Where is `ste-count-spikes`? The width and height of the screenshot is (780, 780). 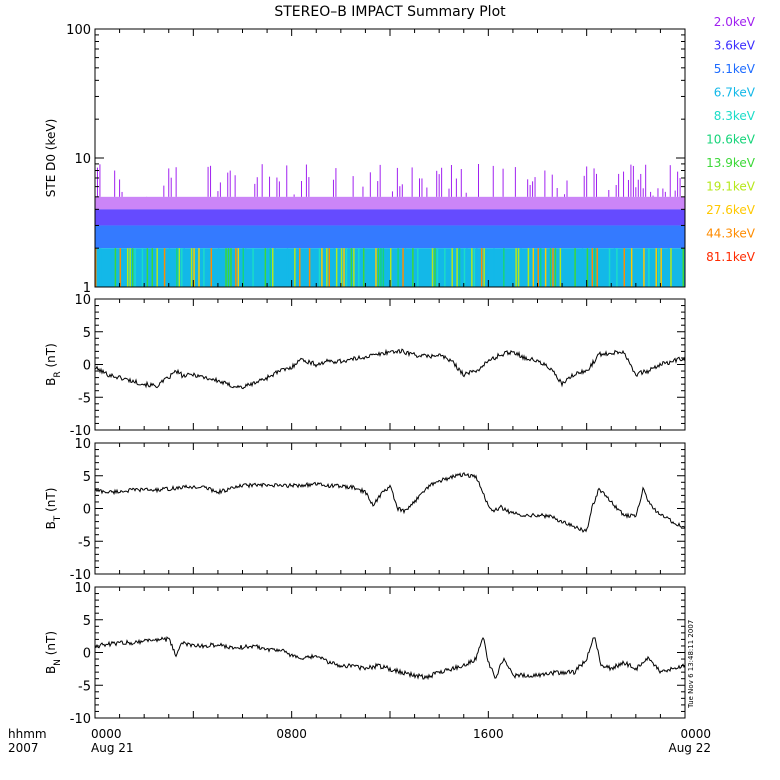 ste-count-spikes is located at coordinates (388, 180).